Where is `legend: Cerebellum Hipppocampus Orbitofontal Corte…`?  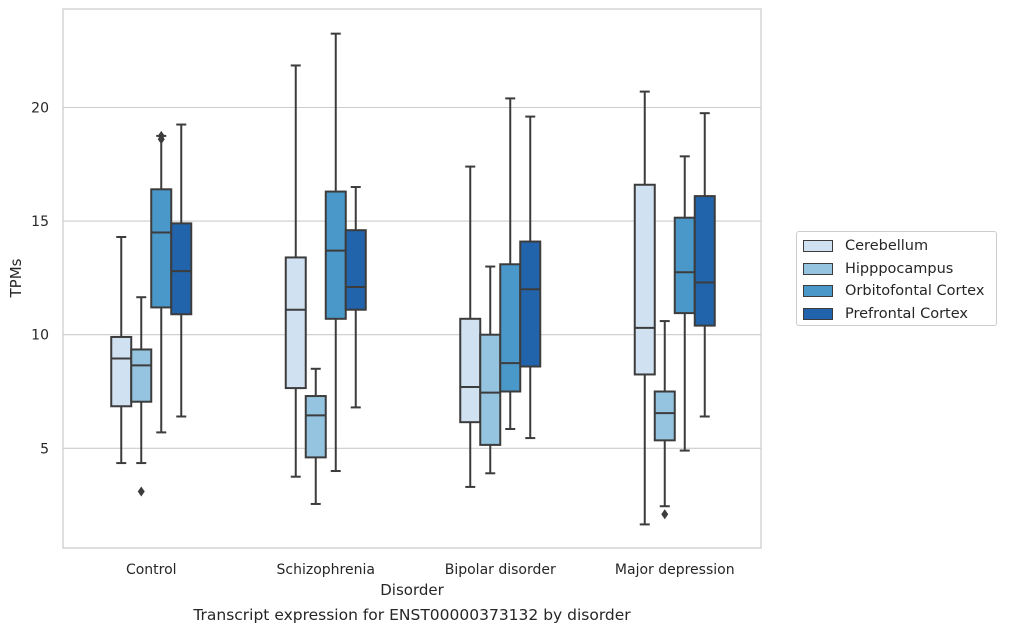
legend: Cerebellum Hipppocampus Orbitofontal Corte… is located at coordinates (896, 278).